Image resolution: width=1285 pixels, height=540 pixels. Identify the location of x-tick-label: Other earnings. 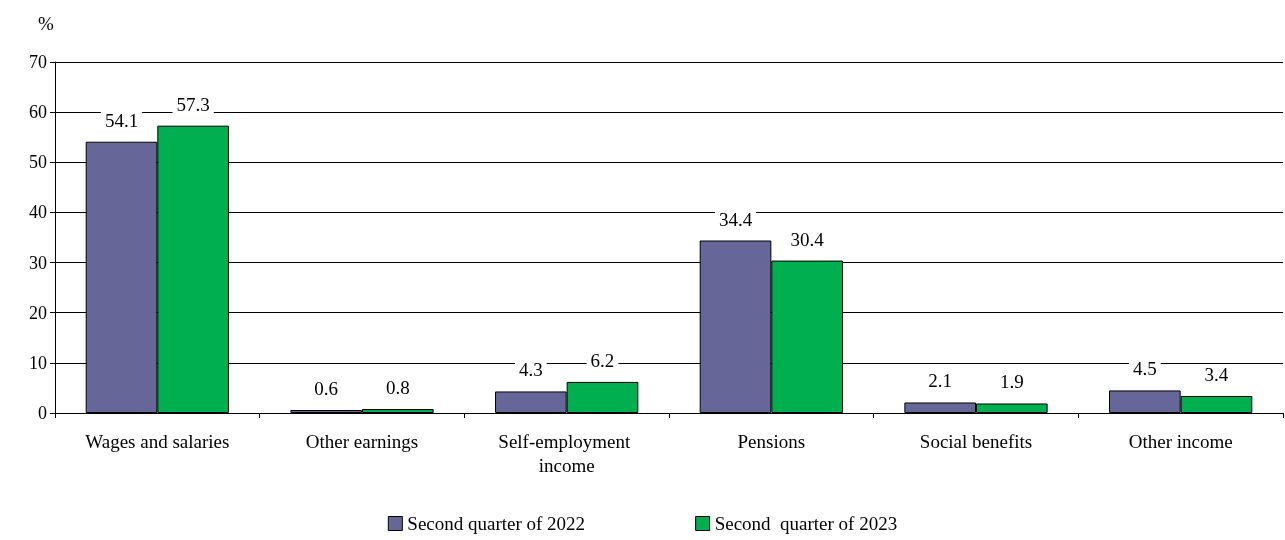
(362, 441).